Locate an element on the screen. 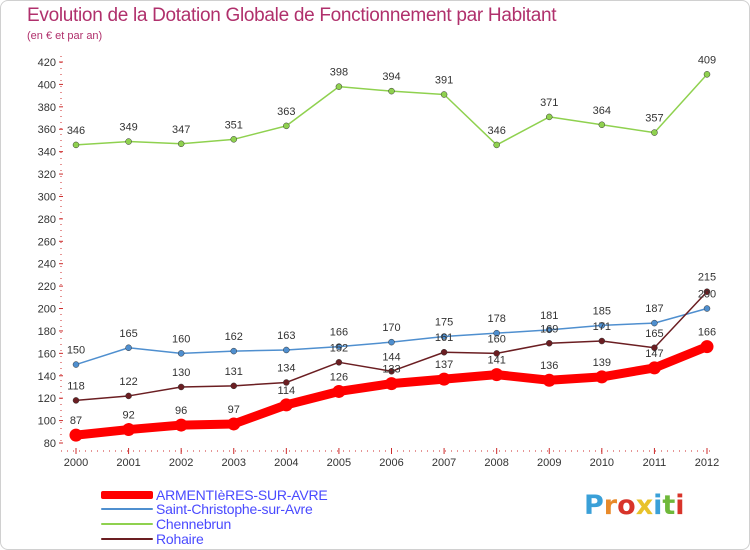  data-label-saint-christophe-sur-avre: 150 is located at coordinates (76, 351).